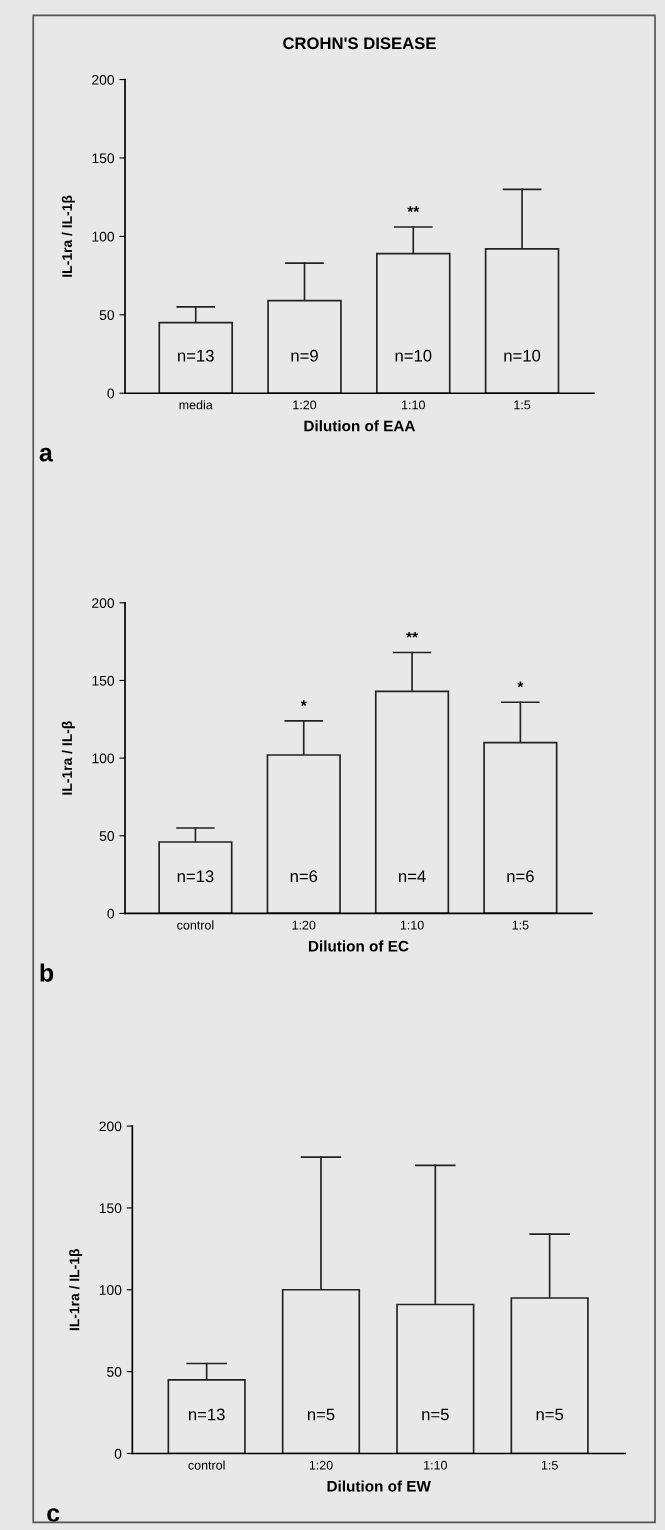  I want to click on x-tick-label: media, so click(196, 405).